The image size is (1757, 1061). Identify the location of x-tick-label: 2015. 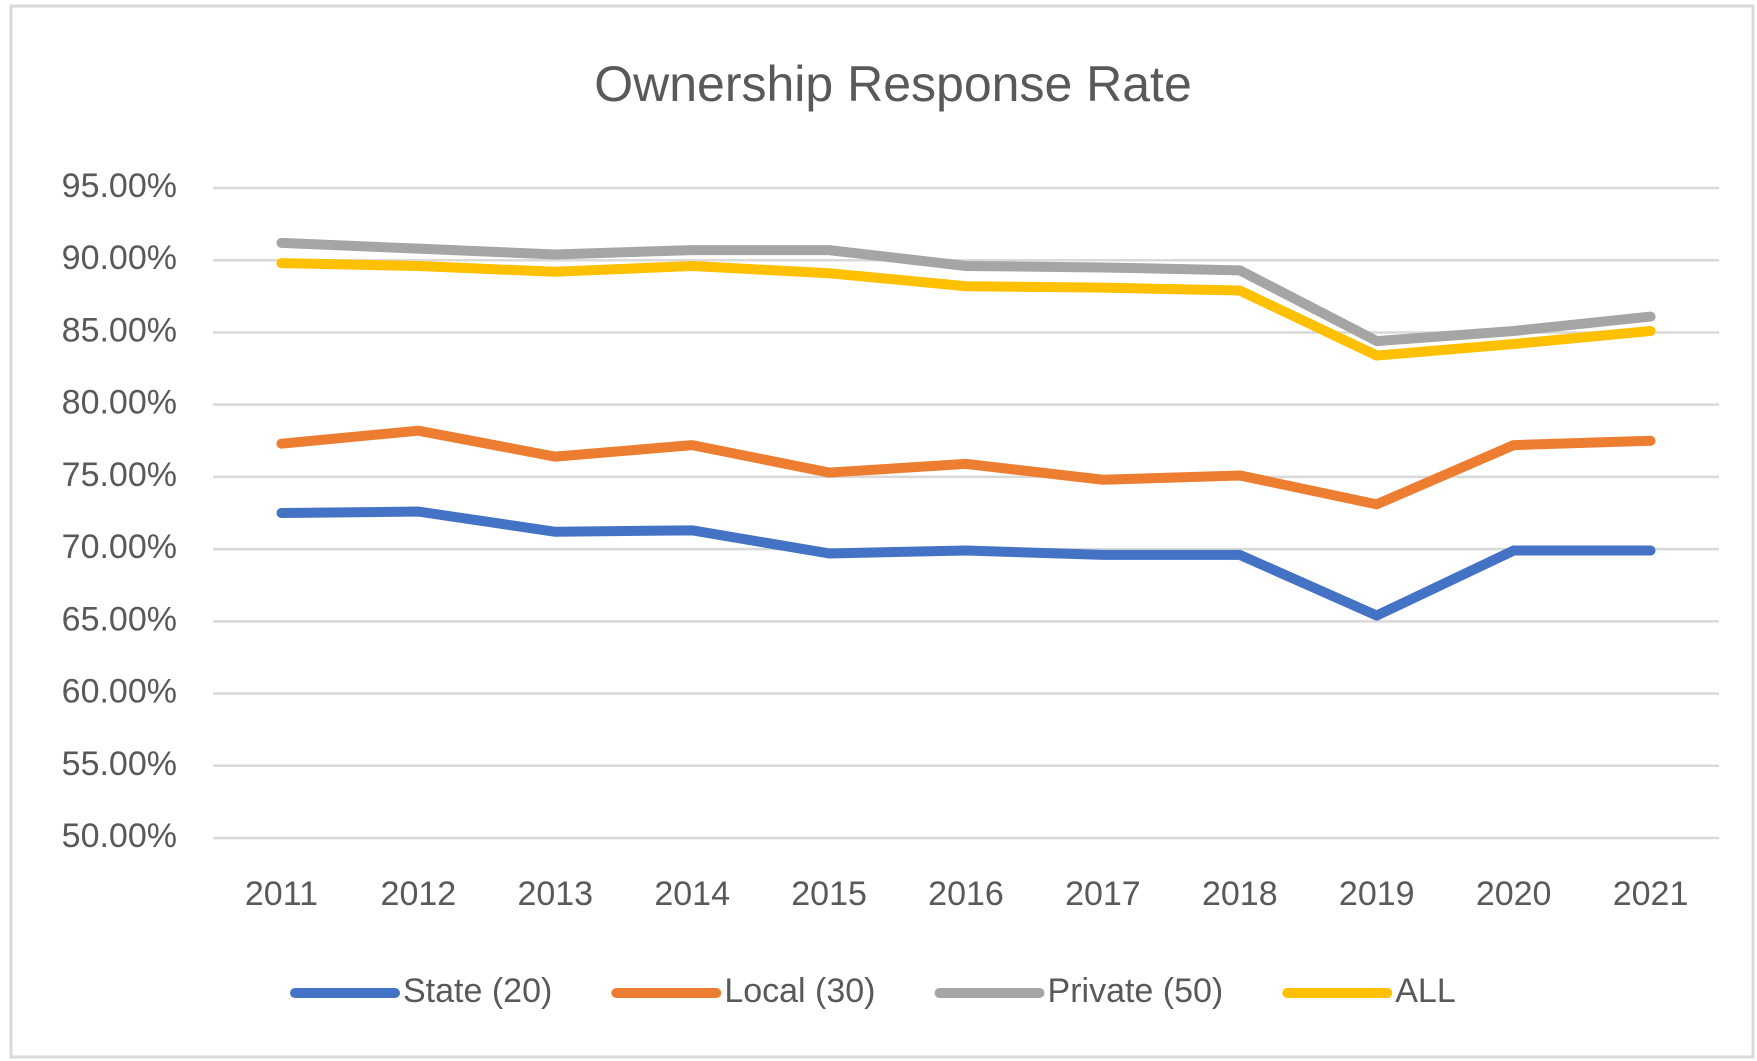
(829, 894).